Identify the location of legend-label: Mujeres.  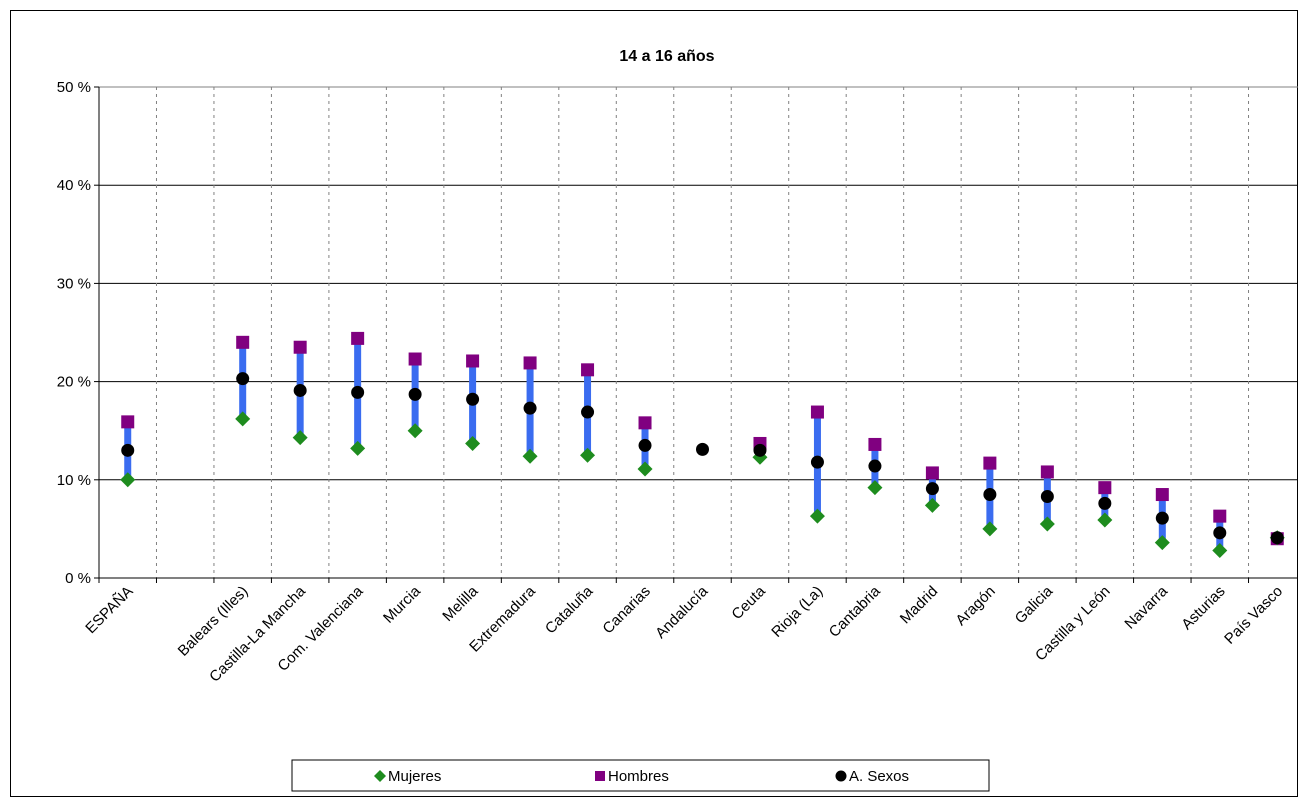
(414, 776).